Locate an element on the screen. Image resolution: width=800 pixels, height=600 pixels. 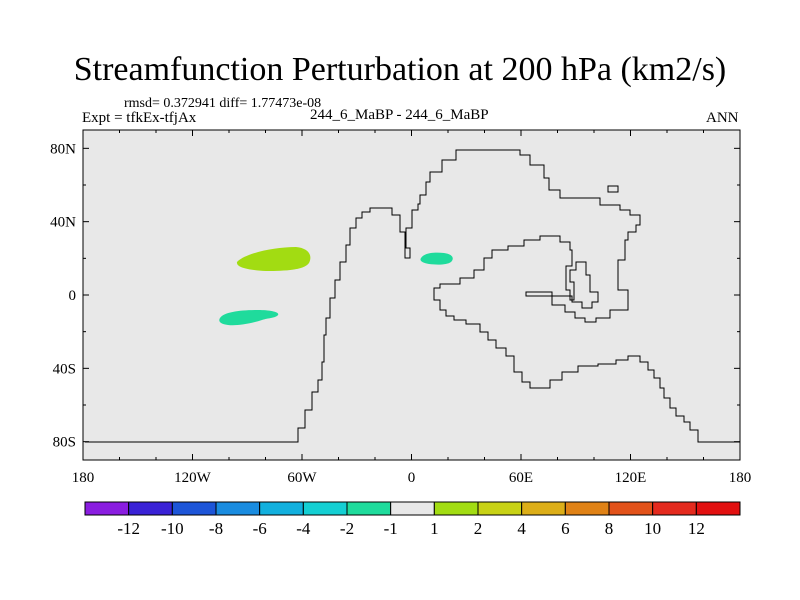
colorbar-label: -8 is located at coordinates (216, 528).